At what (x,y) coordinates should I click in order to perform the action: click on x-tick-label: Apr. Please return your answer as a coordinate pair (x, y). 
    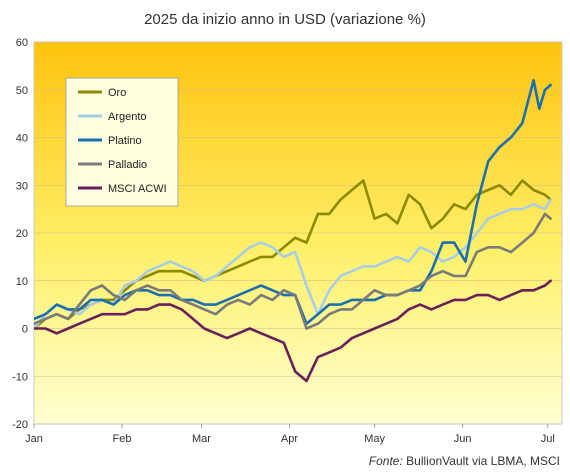
    Looking at the image, I should click on (289, 439).